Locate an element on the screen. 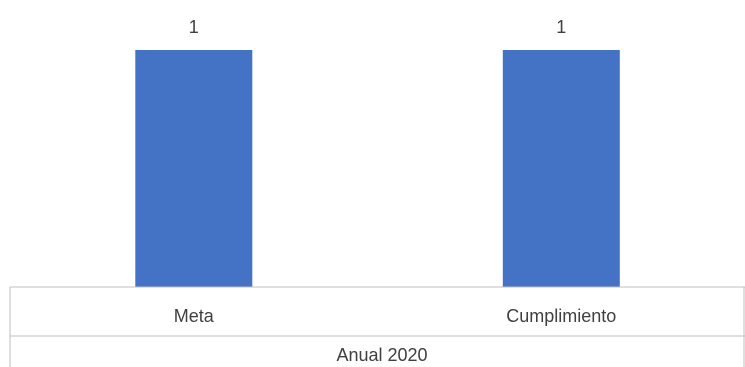 The height and width of the screenshot is (367, 745). bar-cumplimiento is located at coordinates (561, 168).